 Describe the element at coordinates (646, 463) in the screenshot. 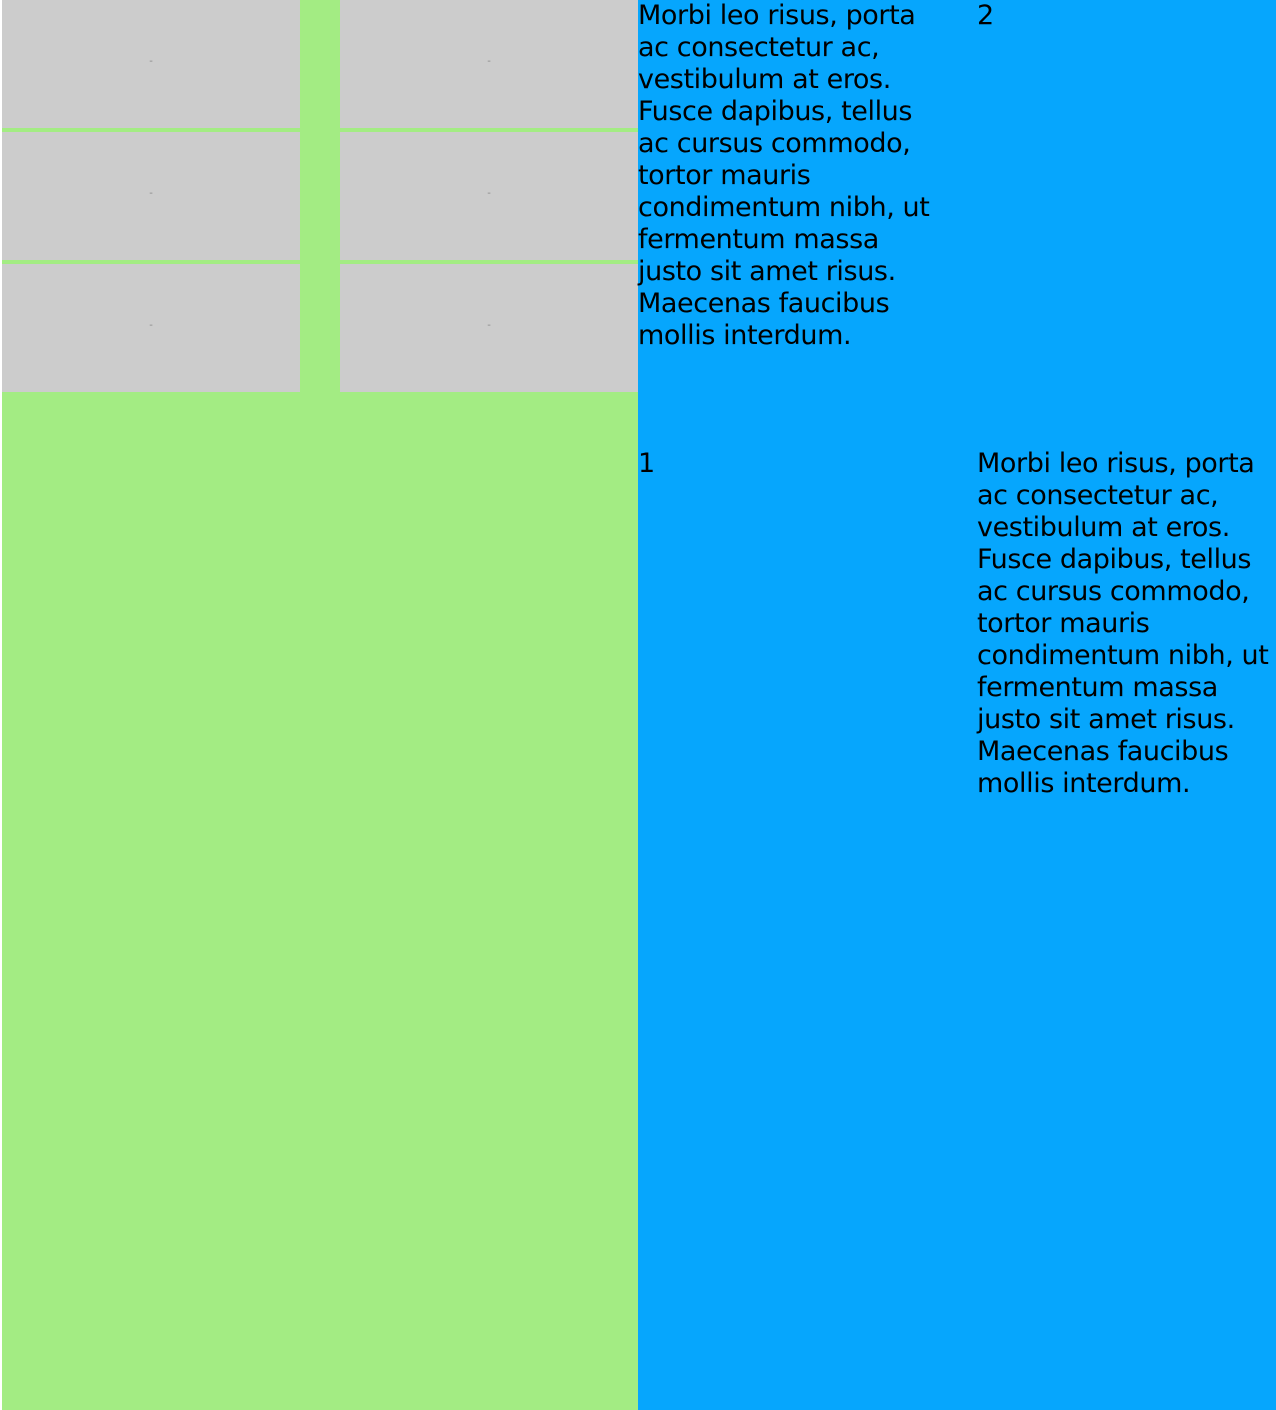

I see `grid-cell-number: 1` at that location.